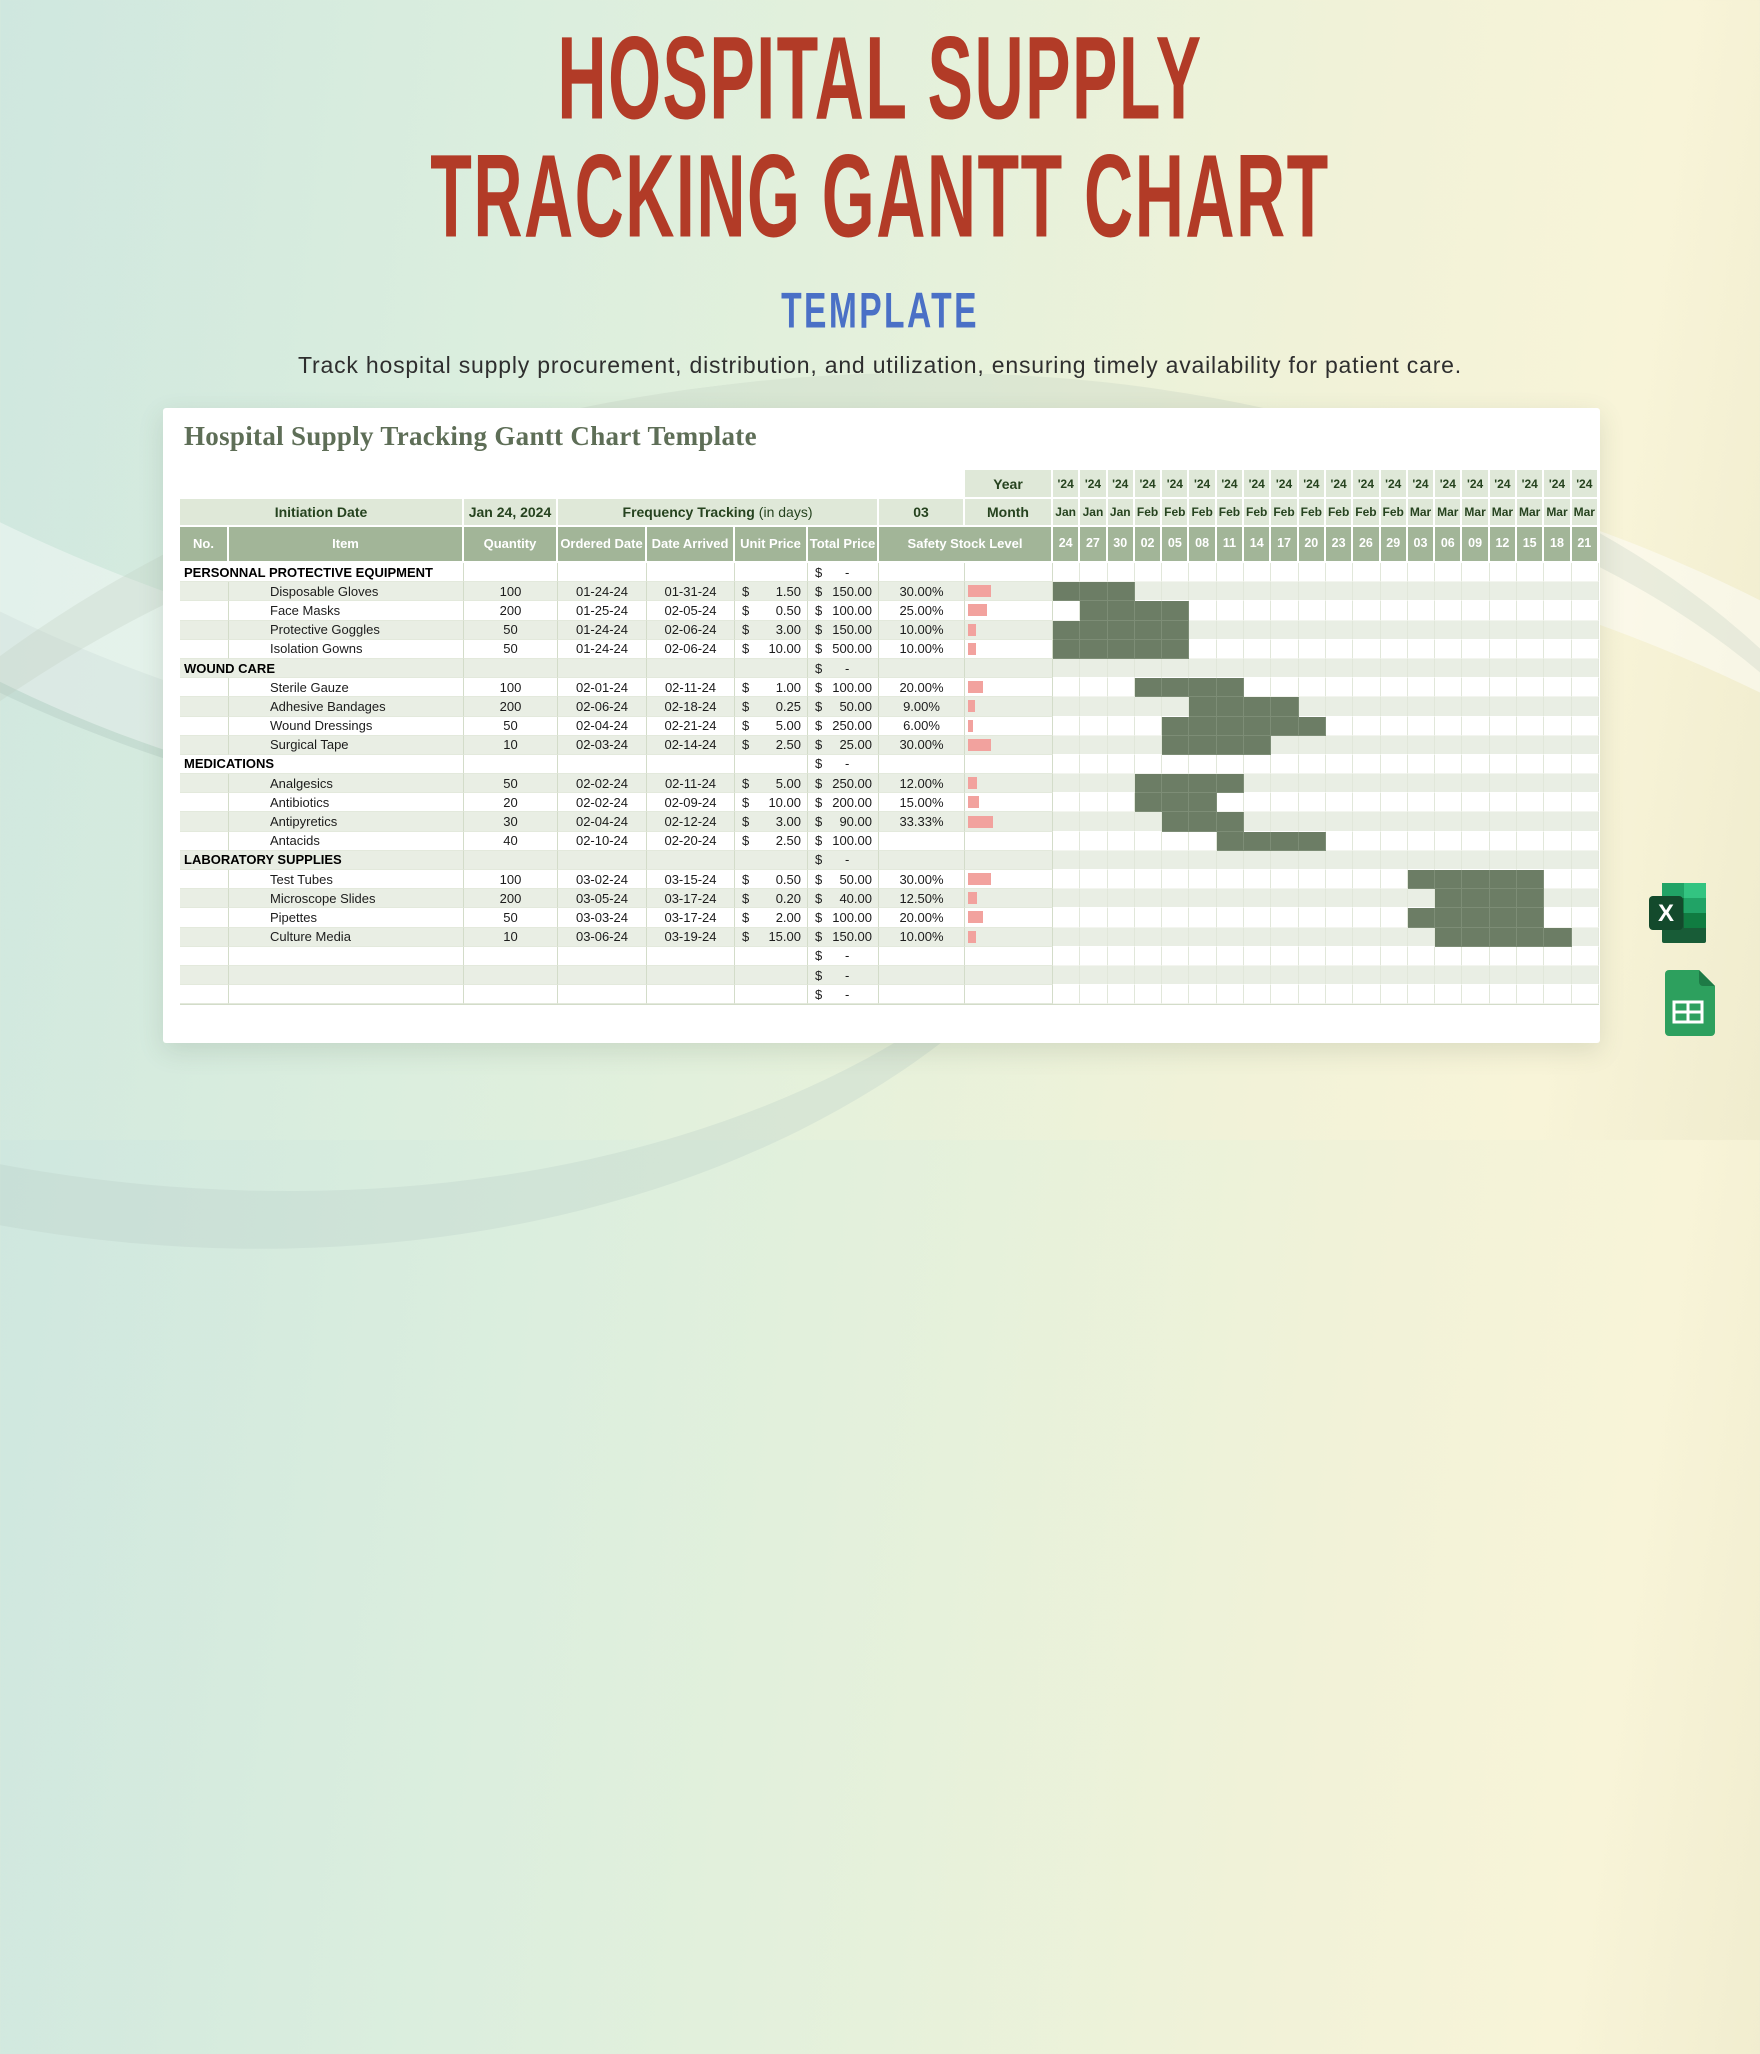  Describe the element at coordinates (1339, 545) in the screenshot. I see `day-header: 23` at that location.